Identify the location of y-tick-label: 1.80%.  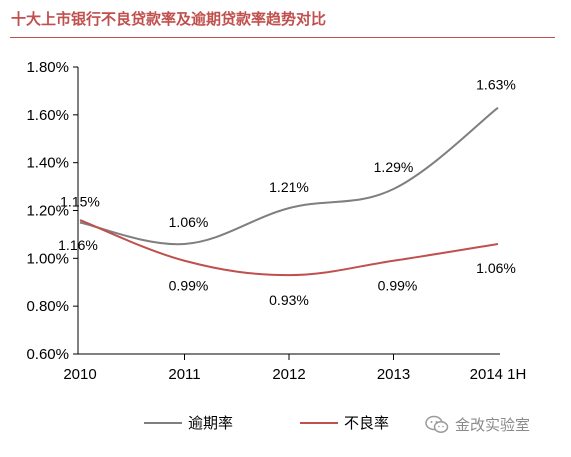
(47, 67).